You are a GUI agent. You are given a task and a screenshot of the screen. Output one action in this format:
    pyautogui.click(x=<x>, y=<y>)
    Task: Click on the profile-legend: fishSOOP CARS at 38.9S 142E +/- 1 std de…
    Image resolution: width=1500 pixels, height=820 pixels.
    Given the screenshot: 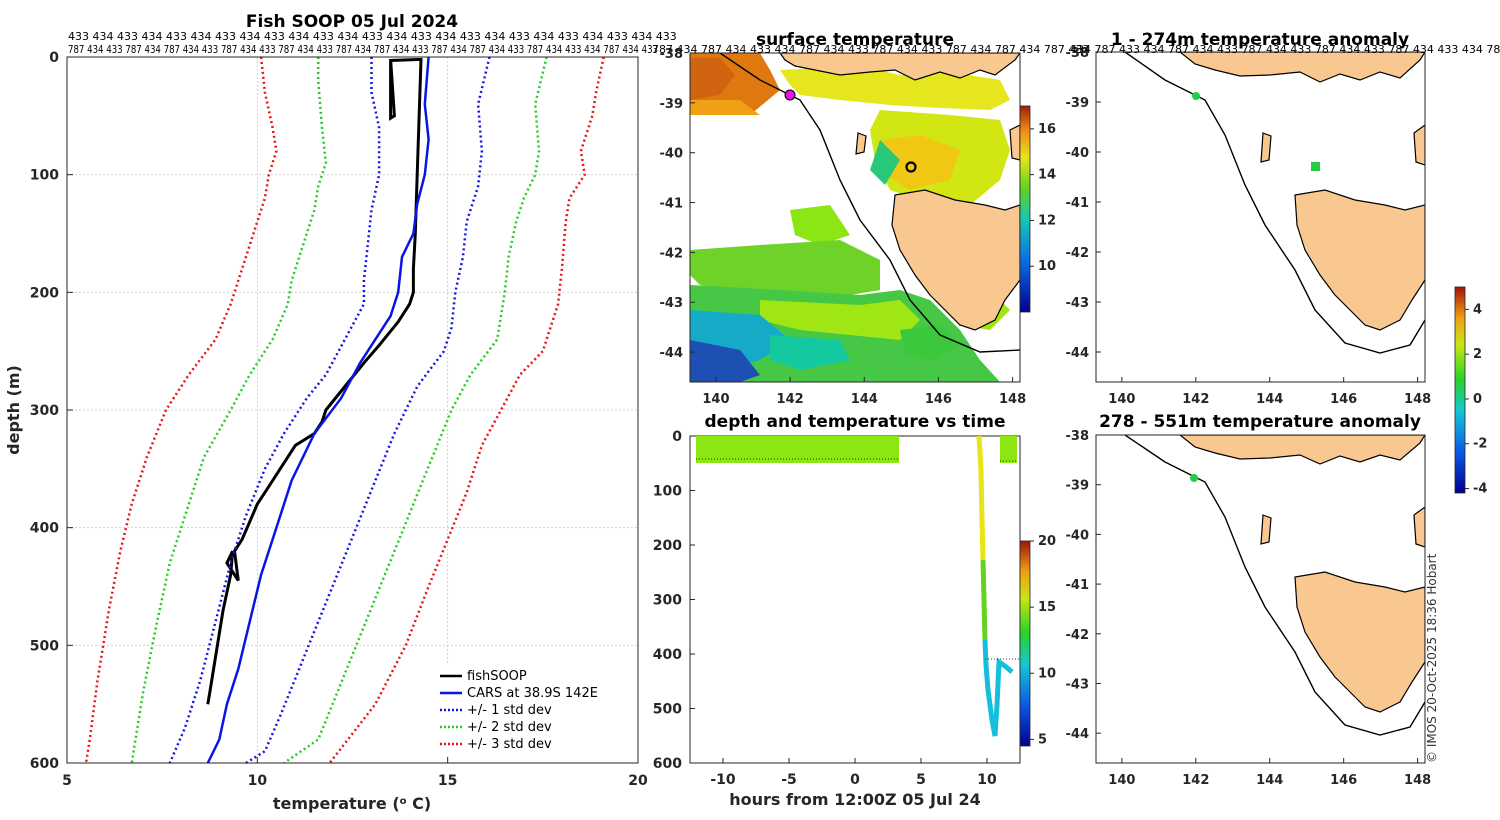 What is the action you would take?
    pyautogui.click(x=529, y=710)
    